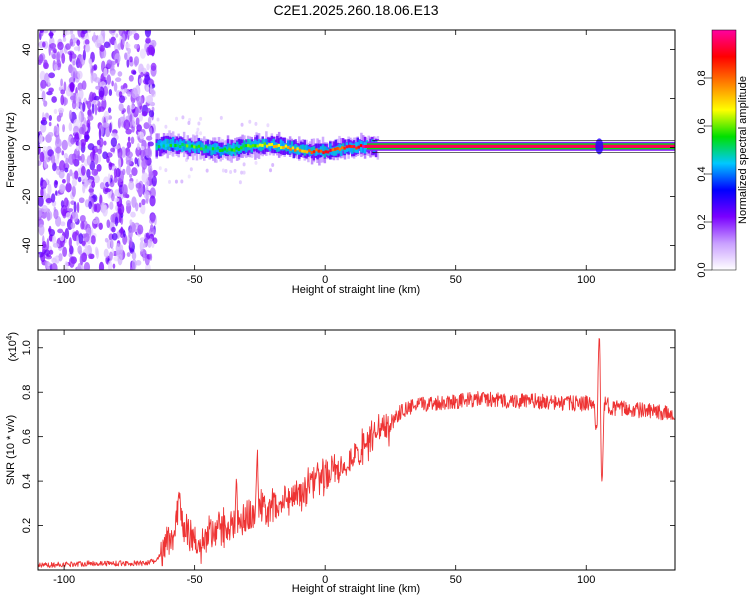  I want to click on colorbar-tick-label: 0.8, so click(702, 77).